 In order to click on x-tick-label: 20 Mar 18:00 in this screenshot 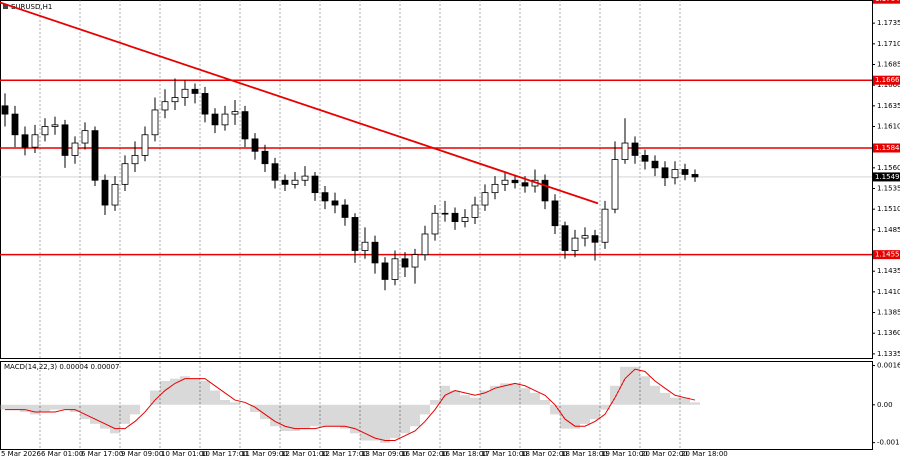, I will do `click(704, 454)`.